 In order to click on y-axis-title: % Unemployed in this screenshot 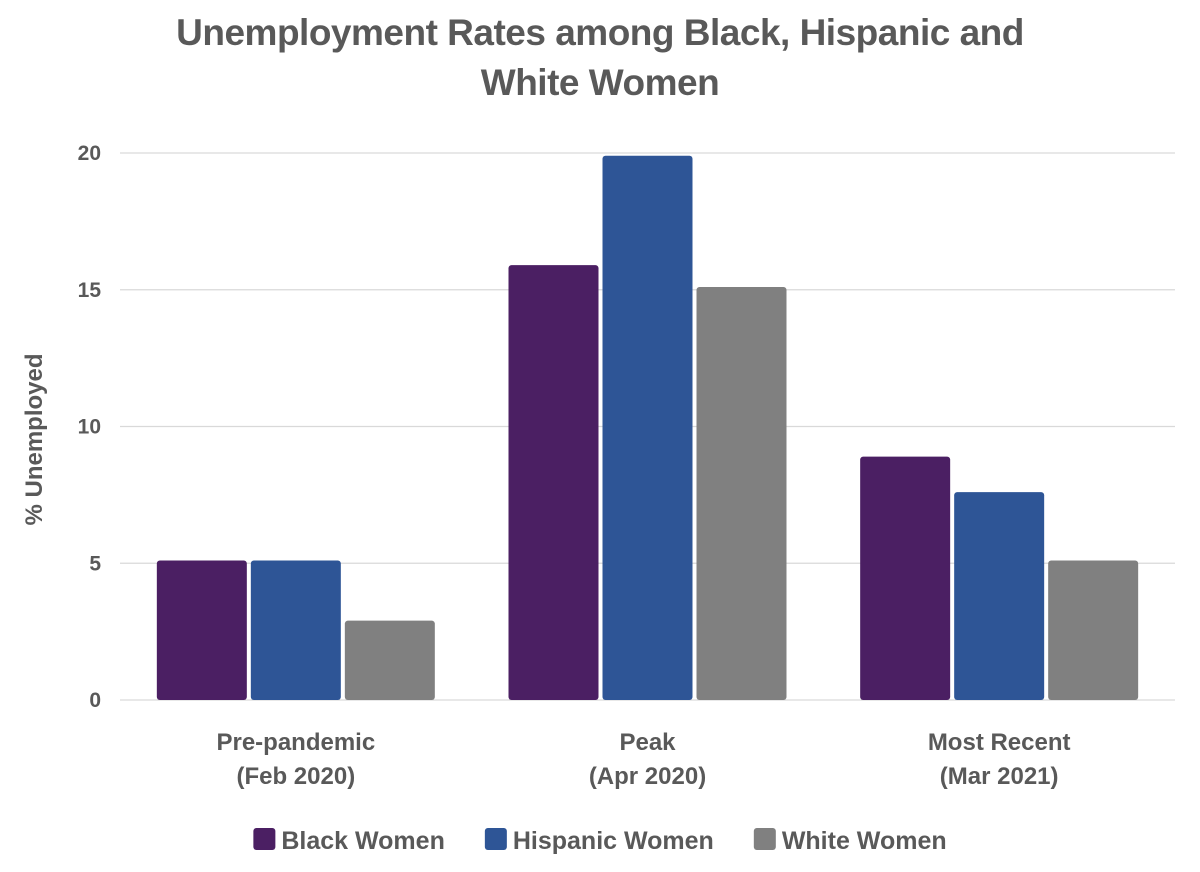, I will do `click(34, 439)`.